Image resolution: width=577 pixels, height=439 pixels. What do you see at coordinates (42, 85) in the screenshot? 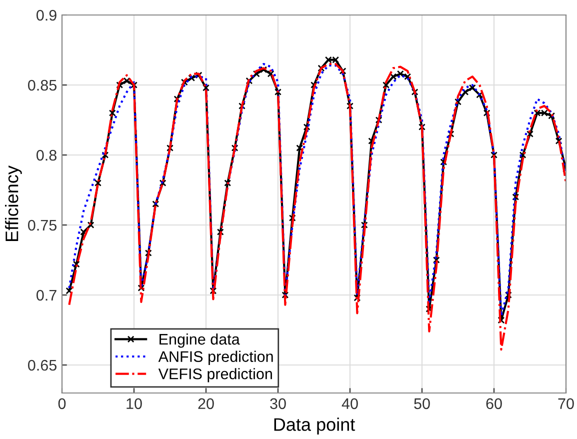
I see `y-tick-label: 0.85` at bounding box center [42, 85].